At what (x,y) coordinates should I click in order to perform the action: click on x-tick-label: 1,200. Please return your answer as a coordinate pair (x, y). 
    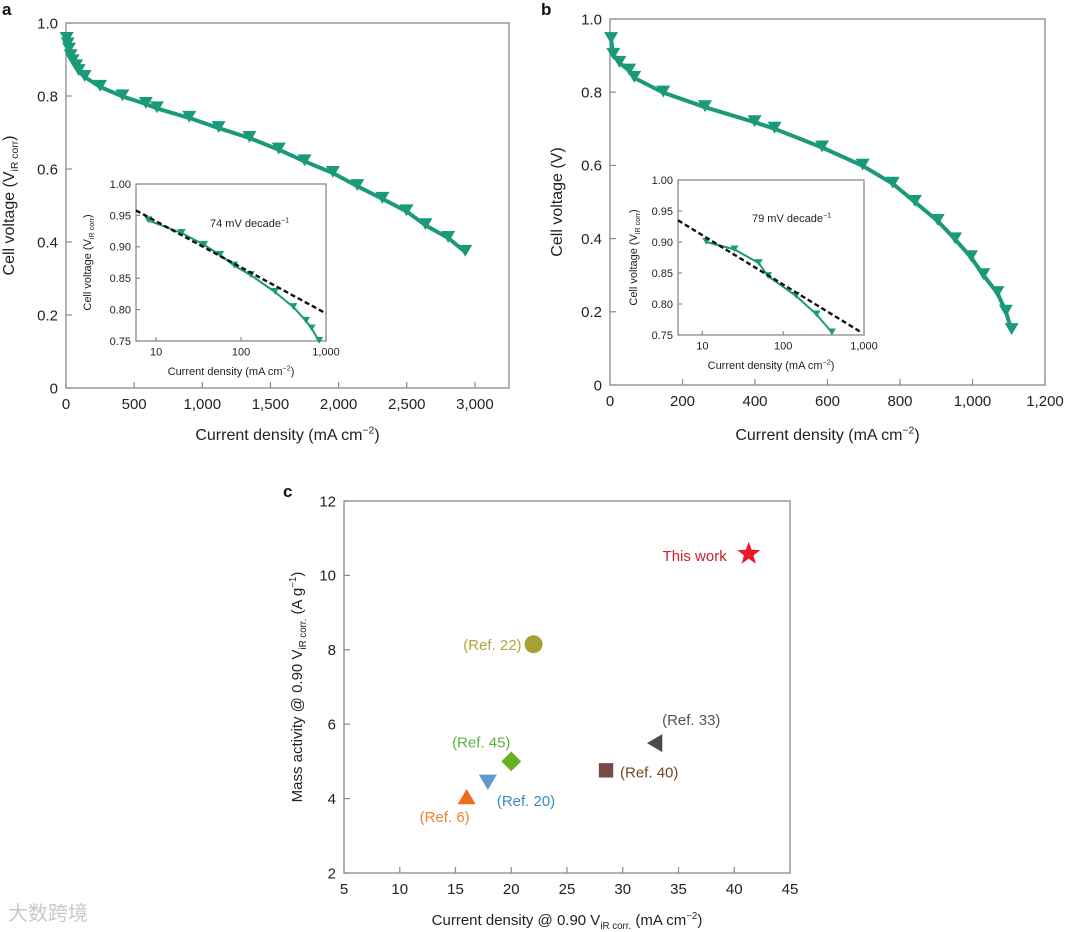
    Looking at the image, I should click on (1045, 401).